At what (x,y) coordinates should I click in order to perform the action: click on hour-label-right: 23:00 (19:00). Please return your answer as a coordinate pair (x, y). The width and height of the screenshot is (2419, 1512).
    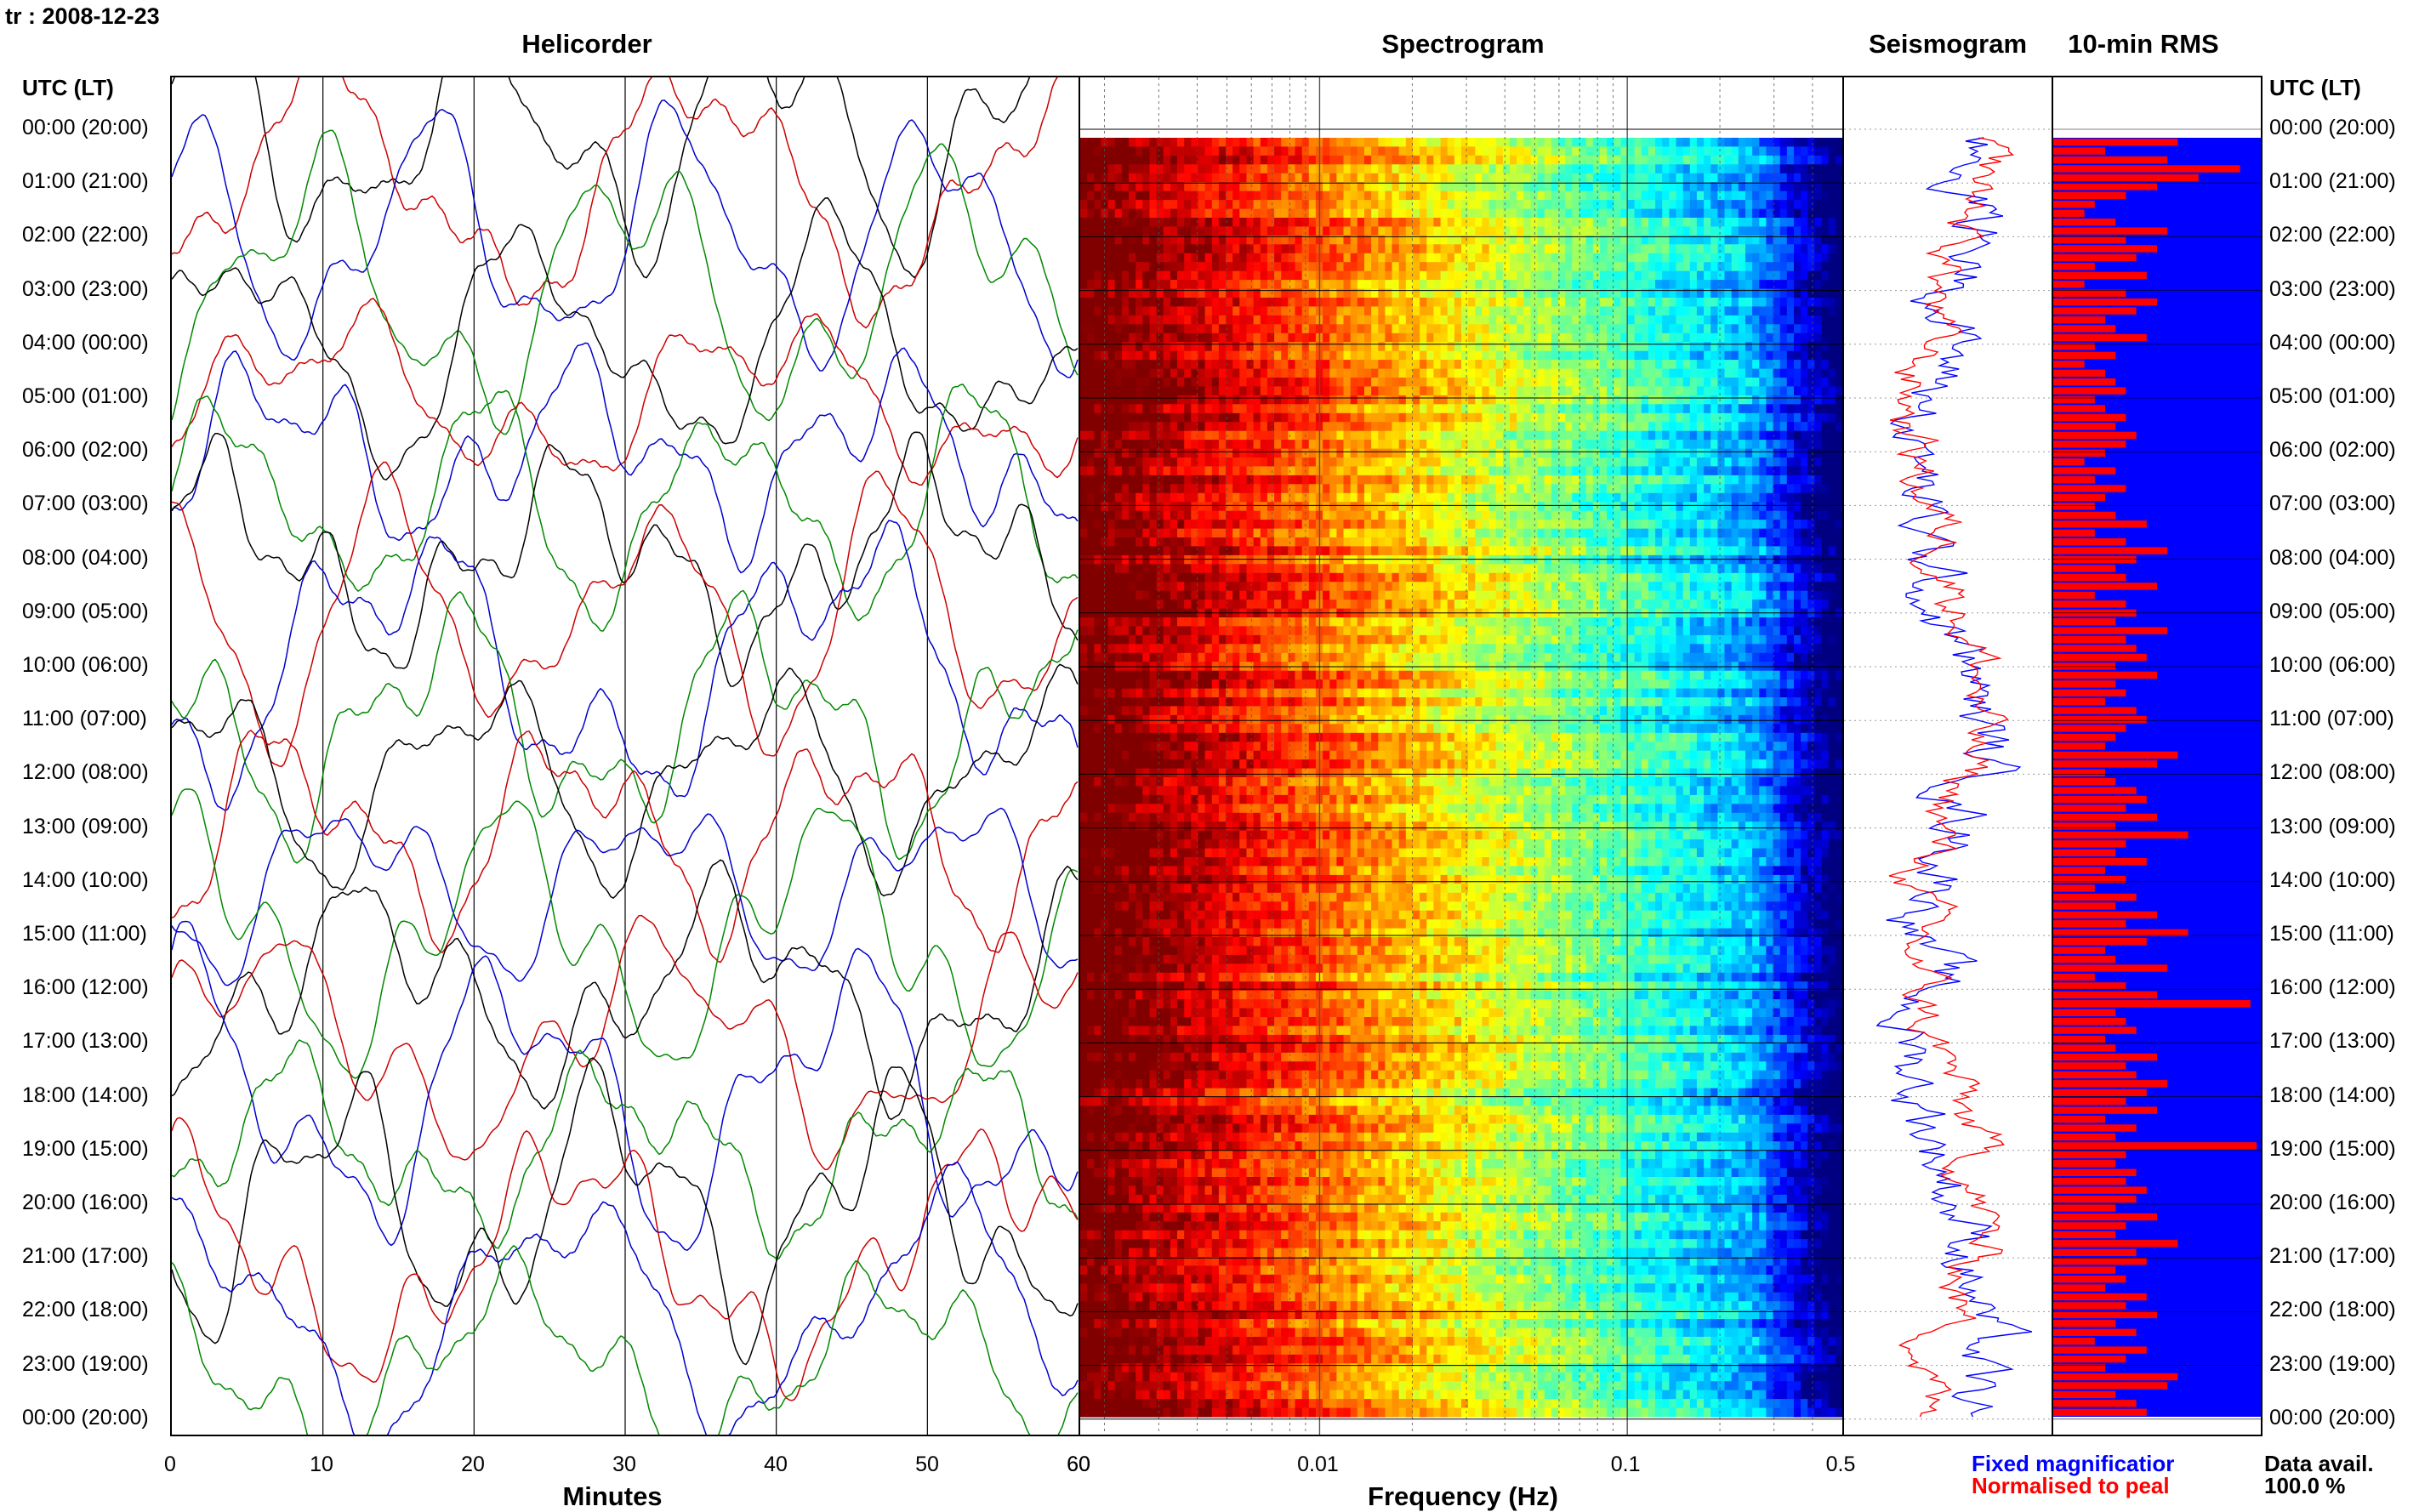
    Looking at the image, I should click on (2332, 1363).